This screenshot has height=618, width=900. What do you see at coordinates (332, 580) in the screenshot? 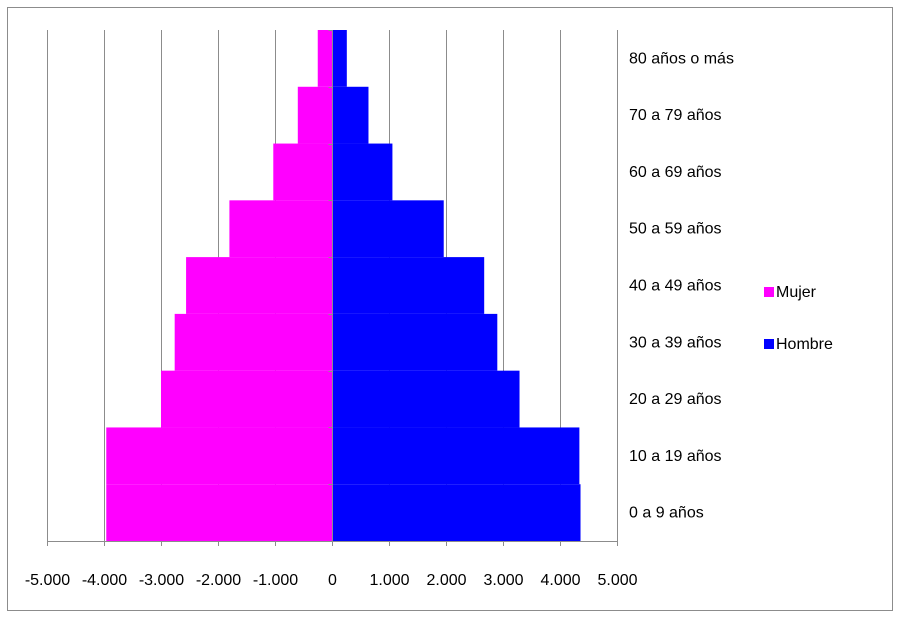
I see `x-tick-label: 0` at bounding box center [332, 580].